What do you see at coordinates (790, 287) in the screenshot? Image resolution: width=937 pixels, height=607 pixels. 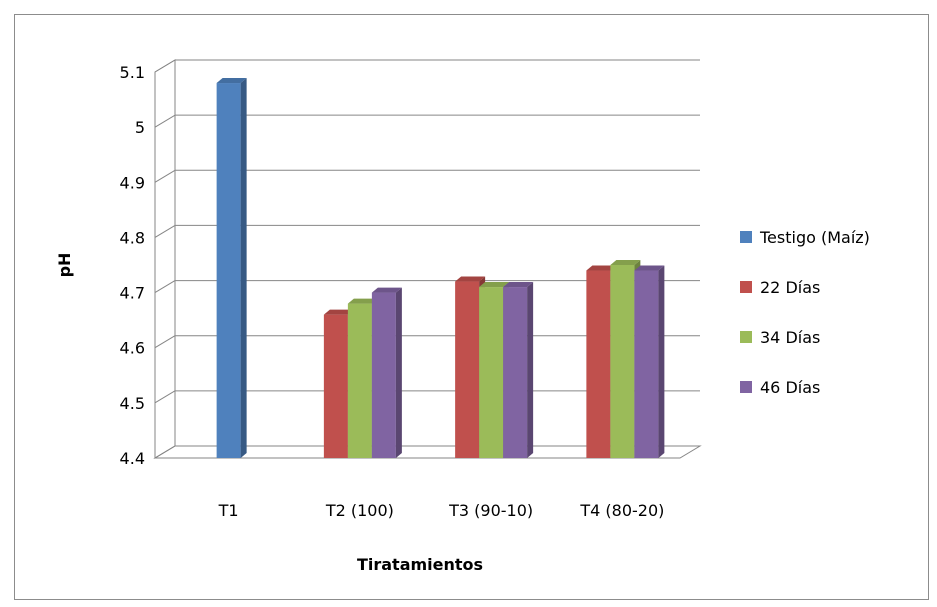 I see `legend-label: 22 Días` at bounding box center [790, 287].